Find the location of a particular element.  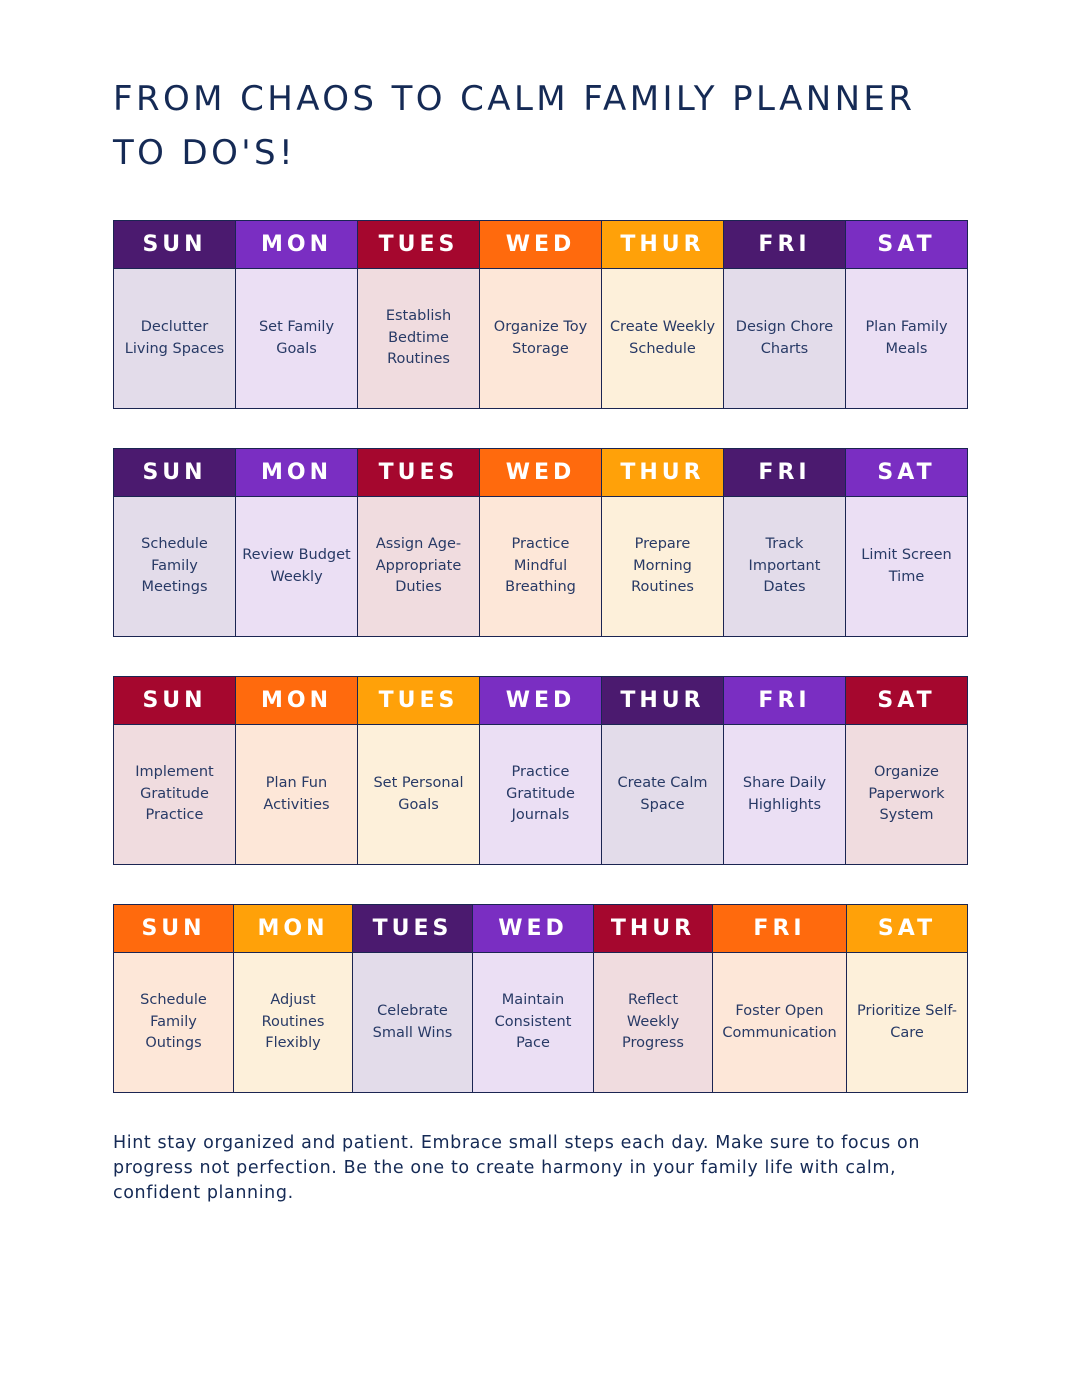

task-text: Practice Mindful Breathing is located at coordinates (540, 566).